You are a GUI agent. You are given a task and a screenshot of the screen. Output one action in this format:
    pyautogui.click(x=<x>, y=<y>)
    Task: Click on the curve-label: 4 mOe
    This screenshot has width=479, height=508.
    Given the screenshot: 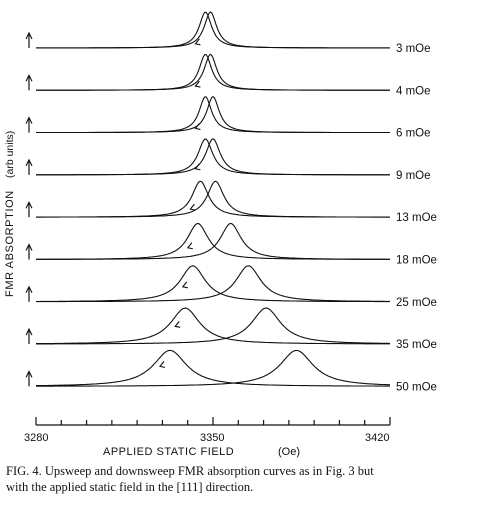 What is the action you would take?
    pyautogui.click(x=413, y=91)
    